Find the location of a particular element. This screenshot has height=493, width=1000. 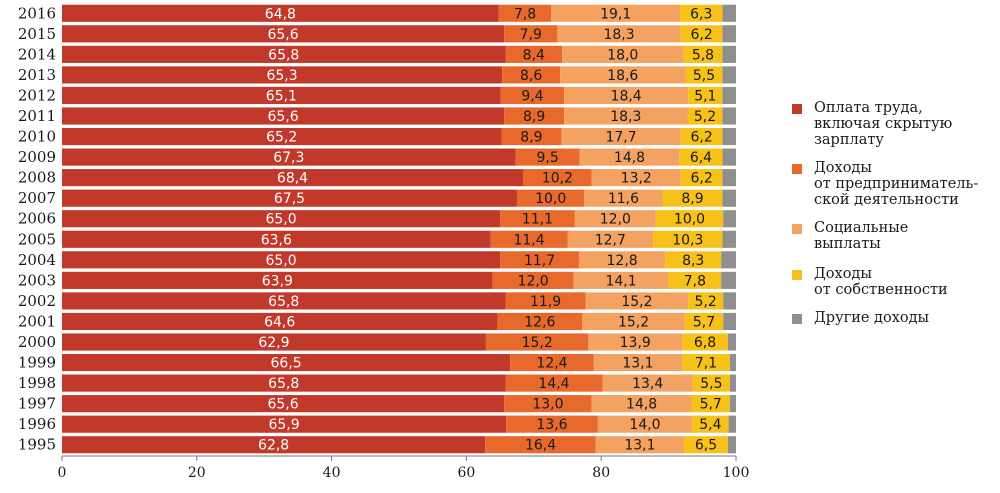

data-label: 13,6 is located at coordinates (551, 425).